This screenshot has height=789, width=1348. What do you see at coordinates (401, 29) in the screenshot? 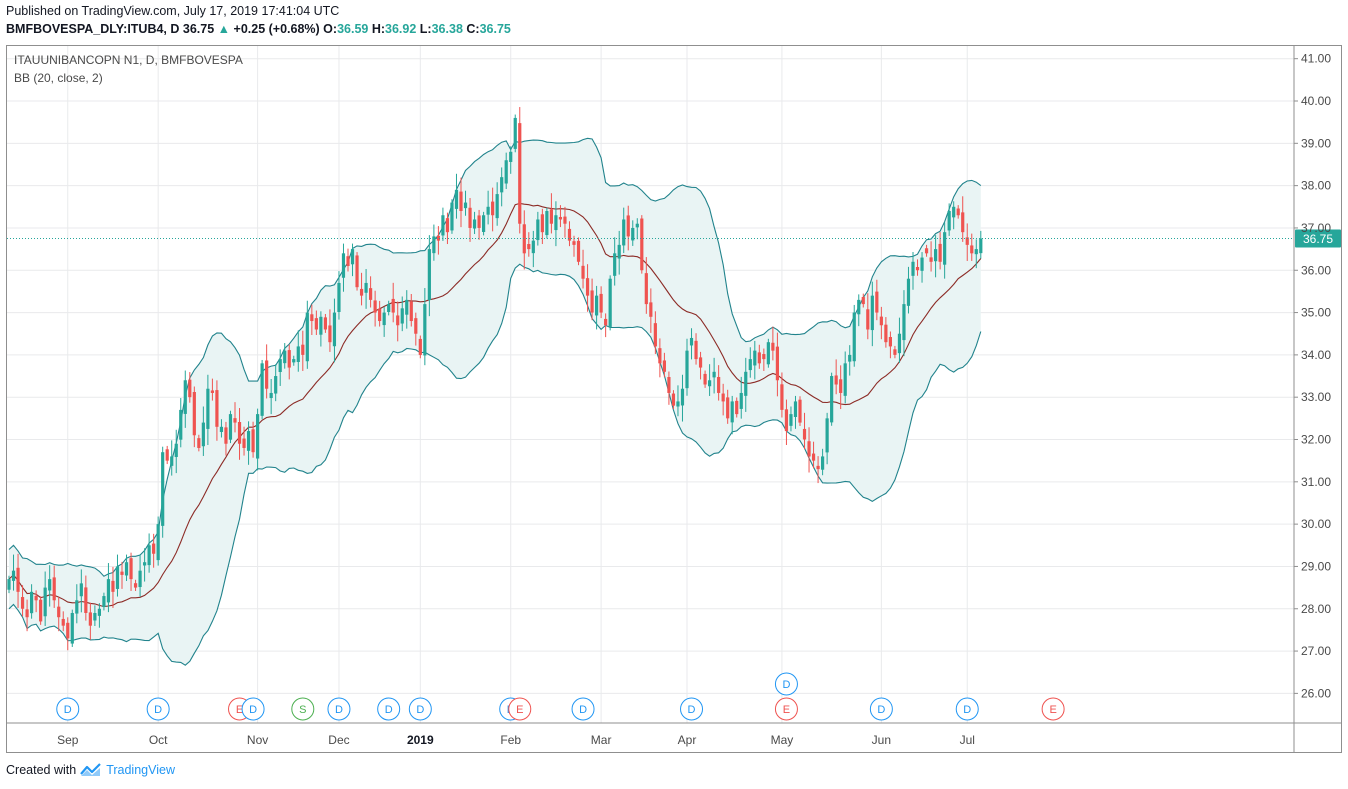
I see `high-value: 36.92` at bounding box center [401, 29].